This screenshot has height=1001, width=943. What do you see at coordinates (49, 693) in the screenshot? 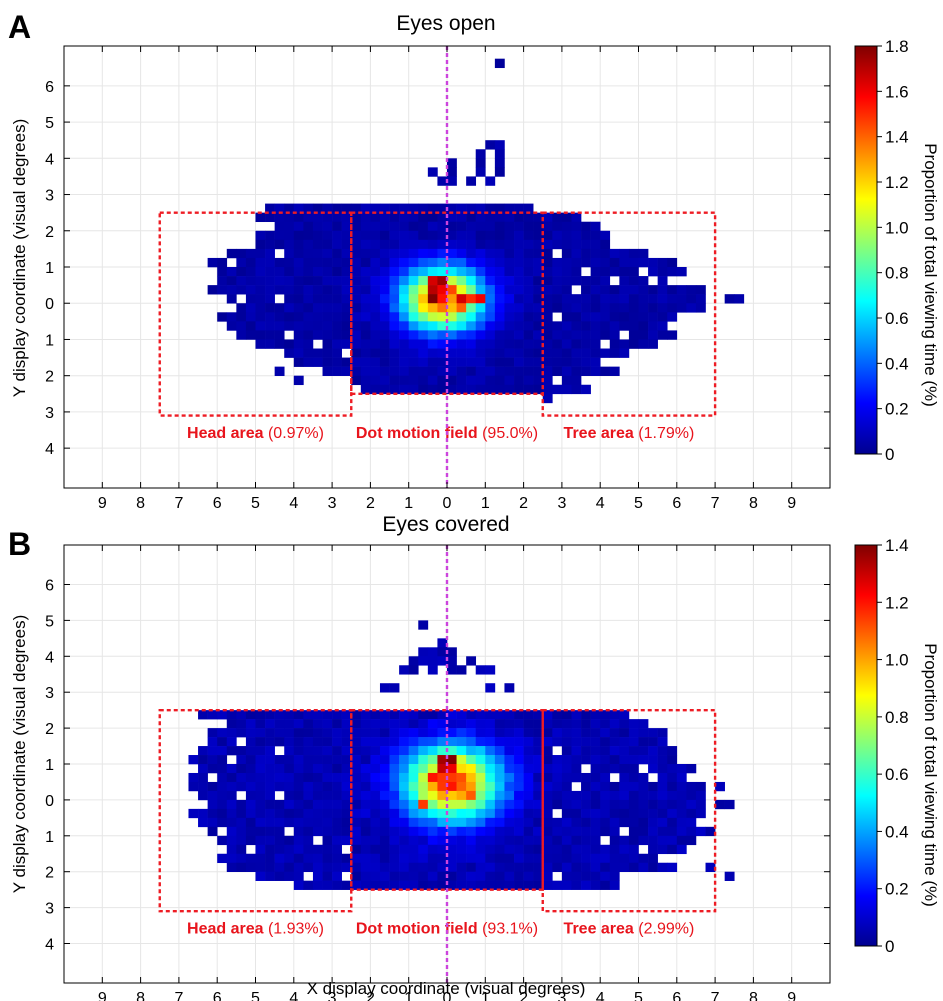
I see `y-tick-label: 3` at bounding box center [49, 693].